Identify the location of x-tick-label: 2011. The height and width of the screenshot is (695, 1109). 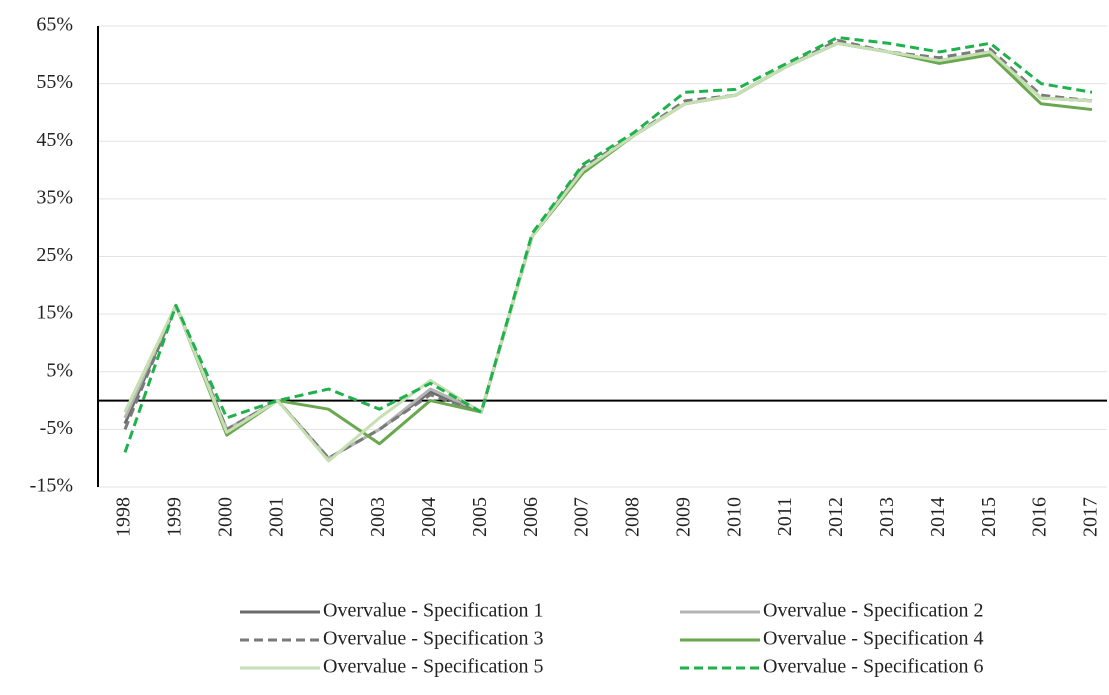
(785, 516).